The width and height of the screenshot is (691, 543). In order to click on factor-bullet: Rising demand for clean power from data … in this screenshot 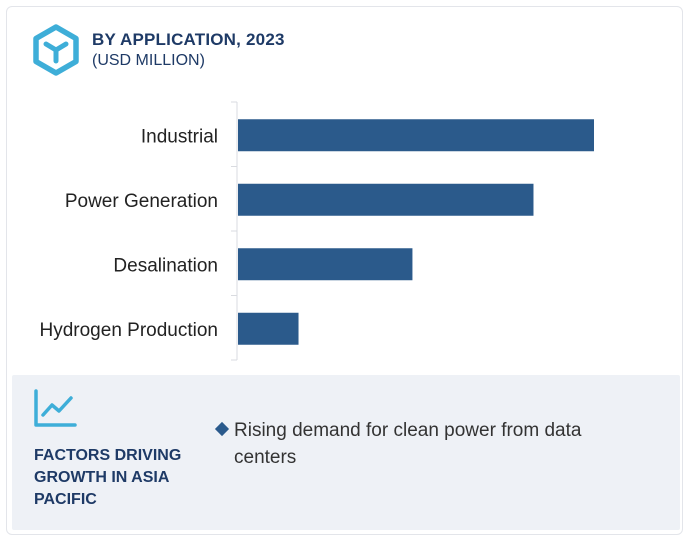, I will do `click(425, 444)`.